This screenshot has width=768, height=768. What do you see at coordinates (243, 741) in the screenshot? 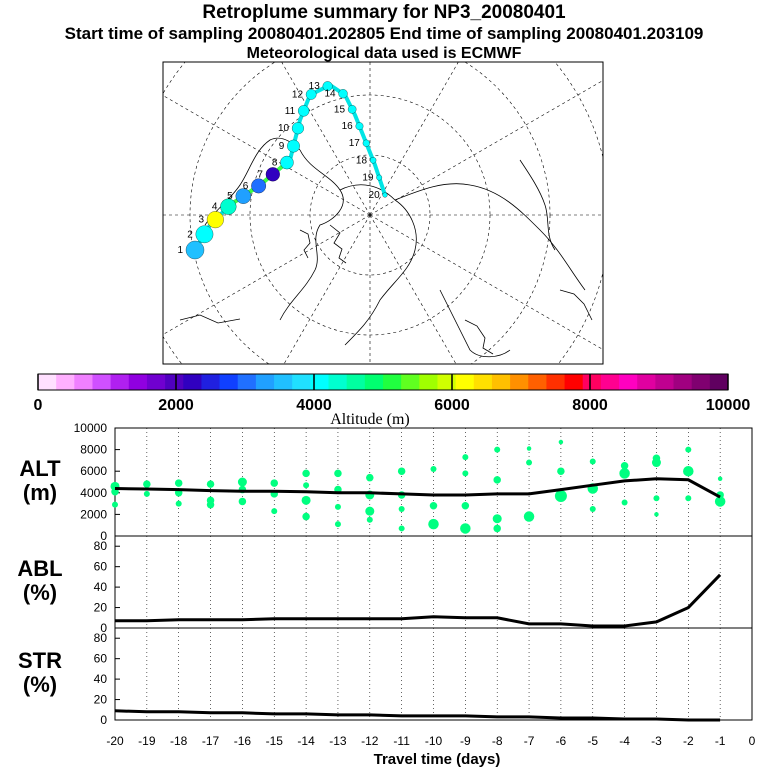
I see `x-tick-label: -16` at bounding box center [243, 741].